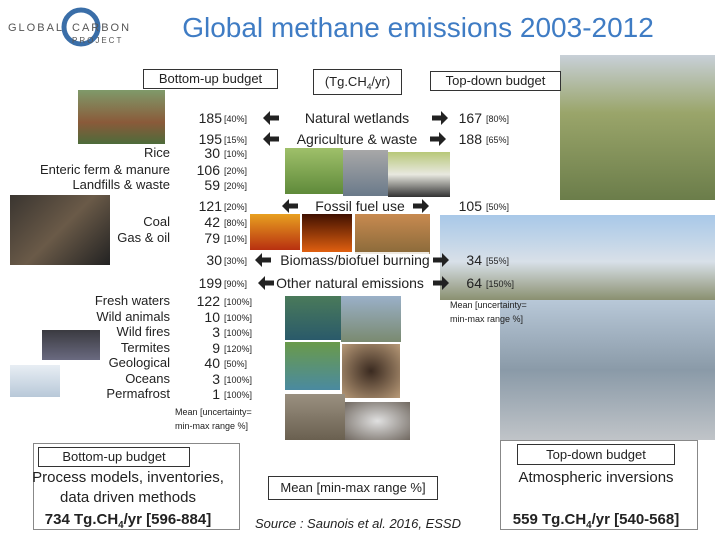  I want to click on source-label: Agriculture & waste, so click(357, 139).